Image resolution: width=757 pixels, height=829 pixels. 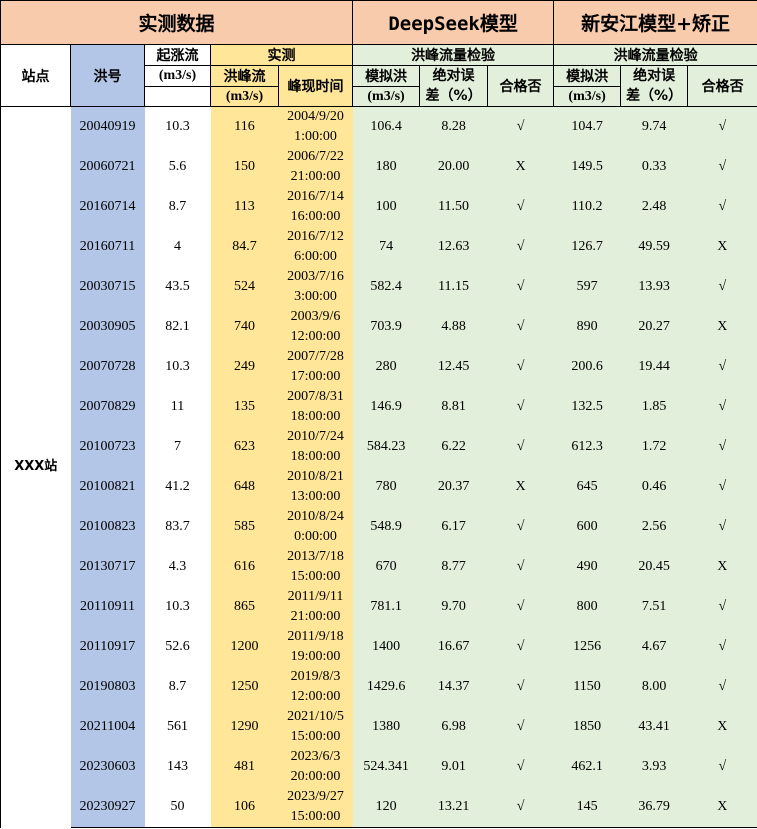 I want to click on peak-date: 2016/7/12, so click(x=315, y=236).